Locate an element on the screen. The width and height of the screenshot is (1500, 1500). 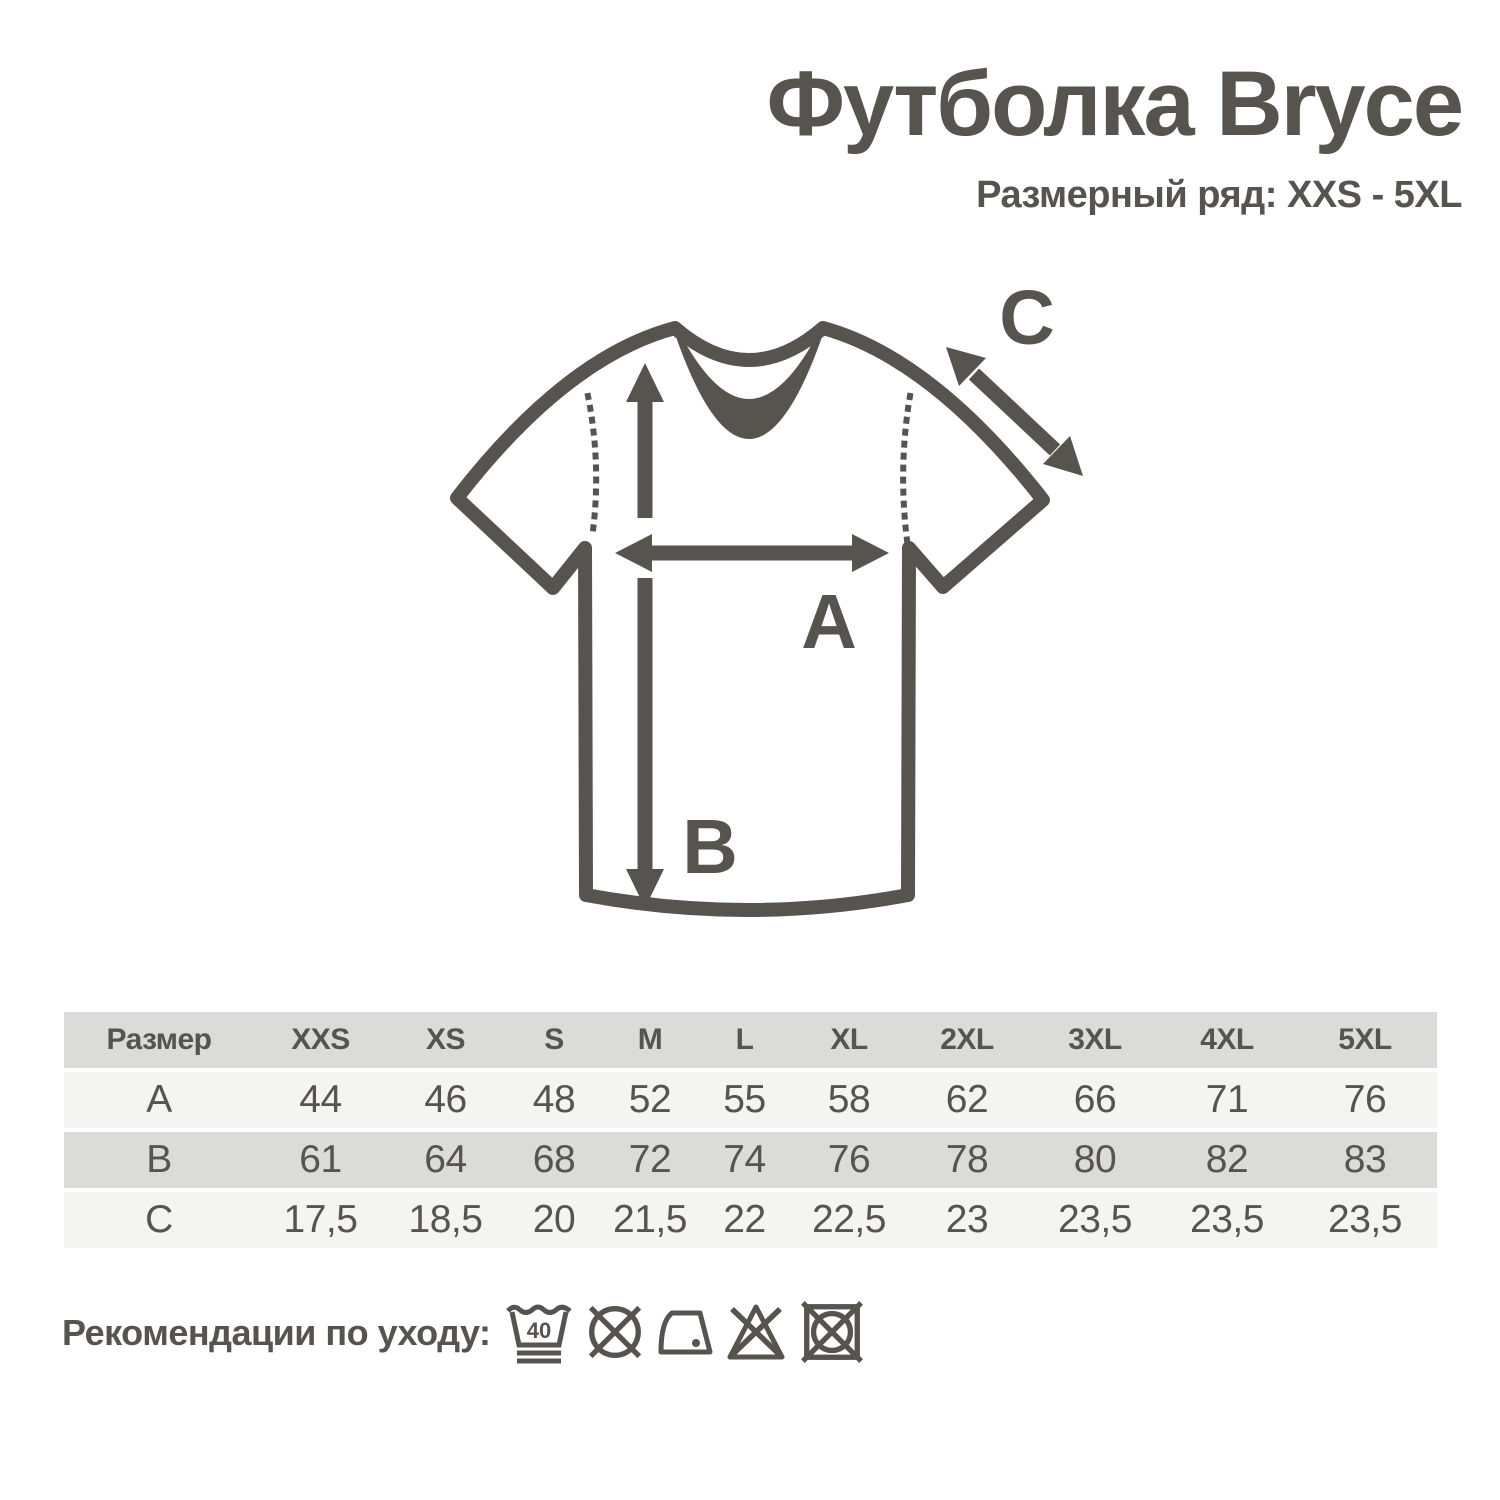
col-header: XXS is located at coordinates (320, 1039).